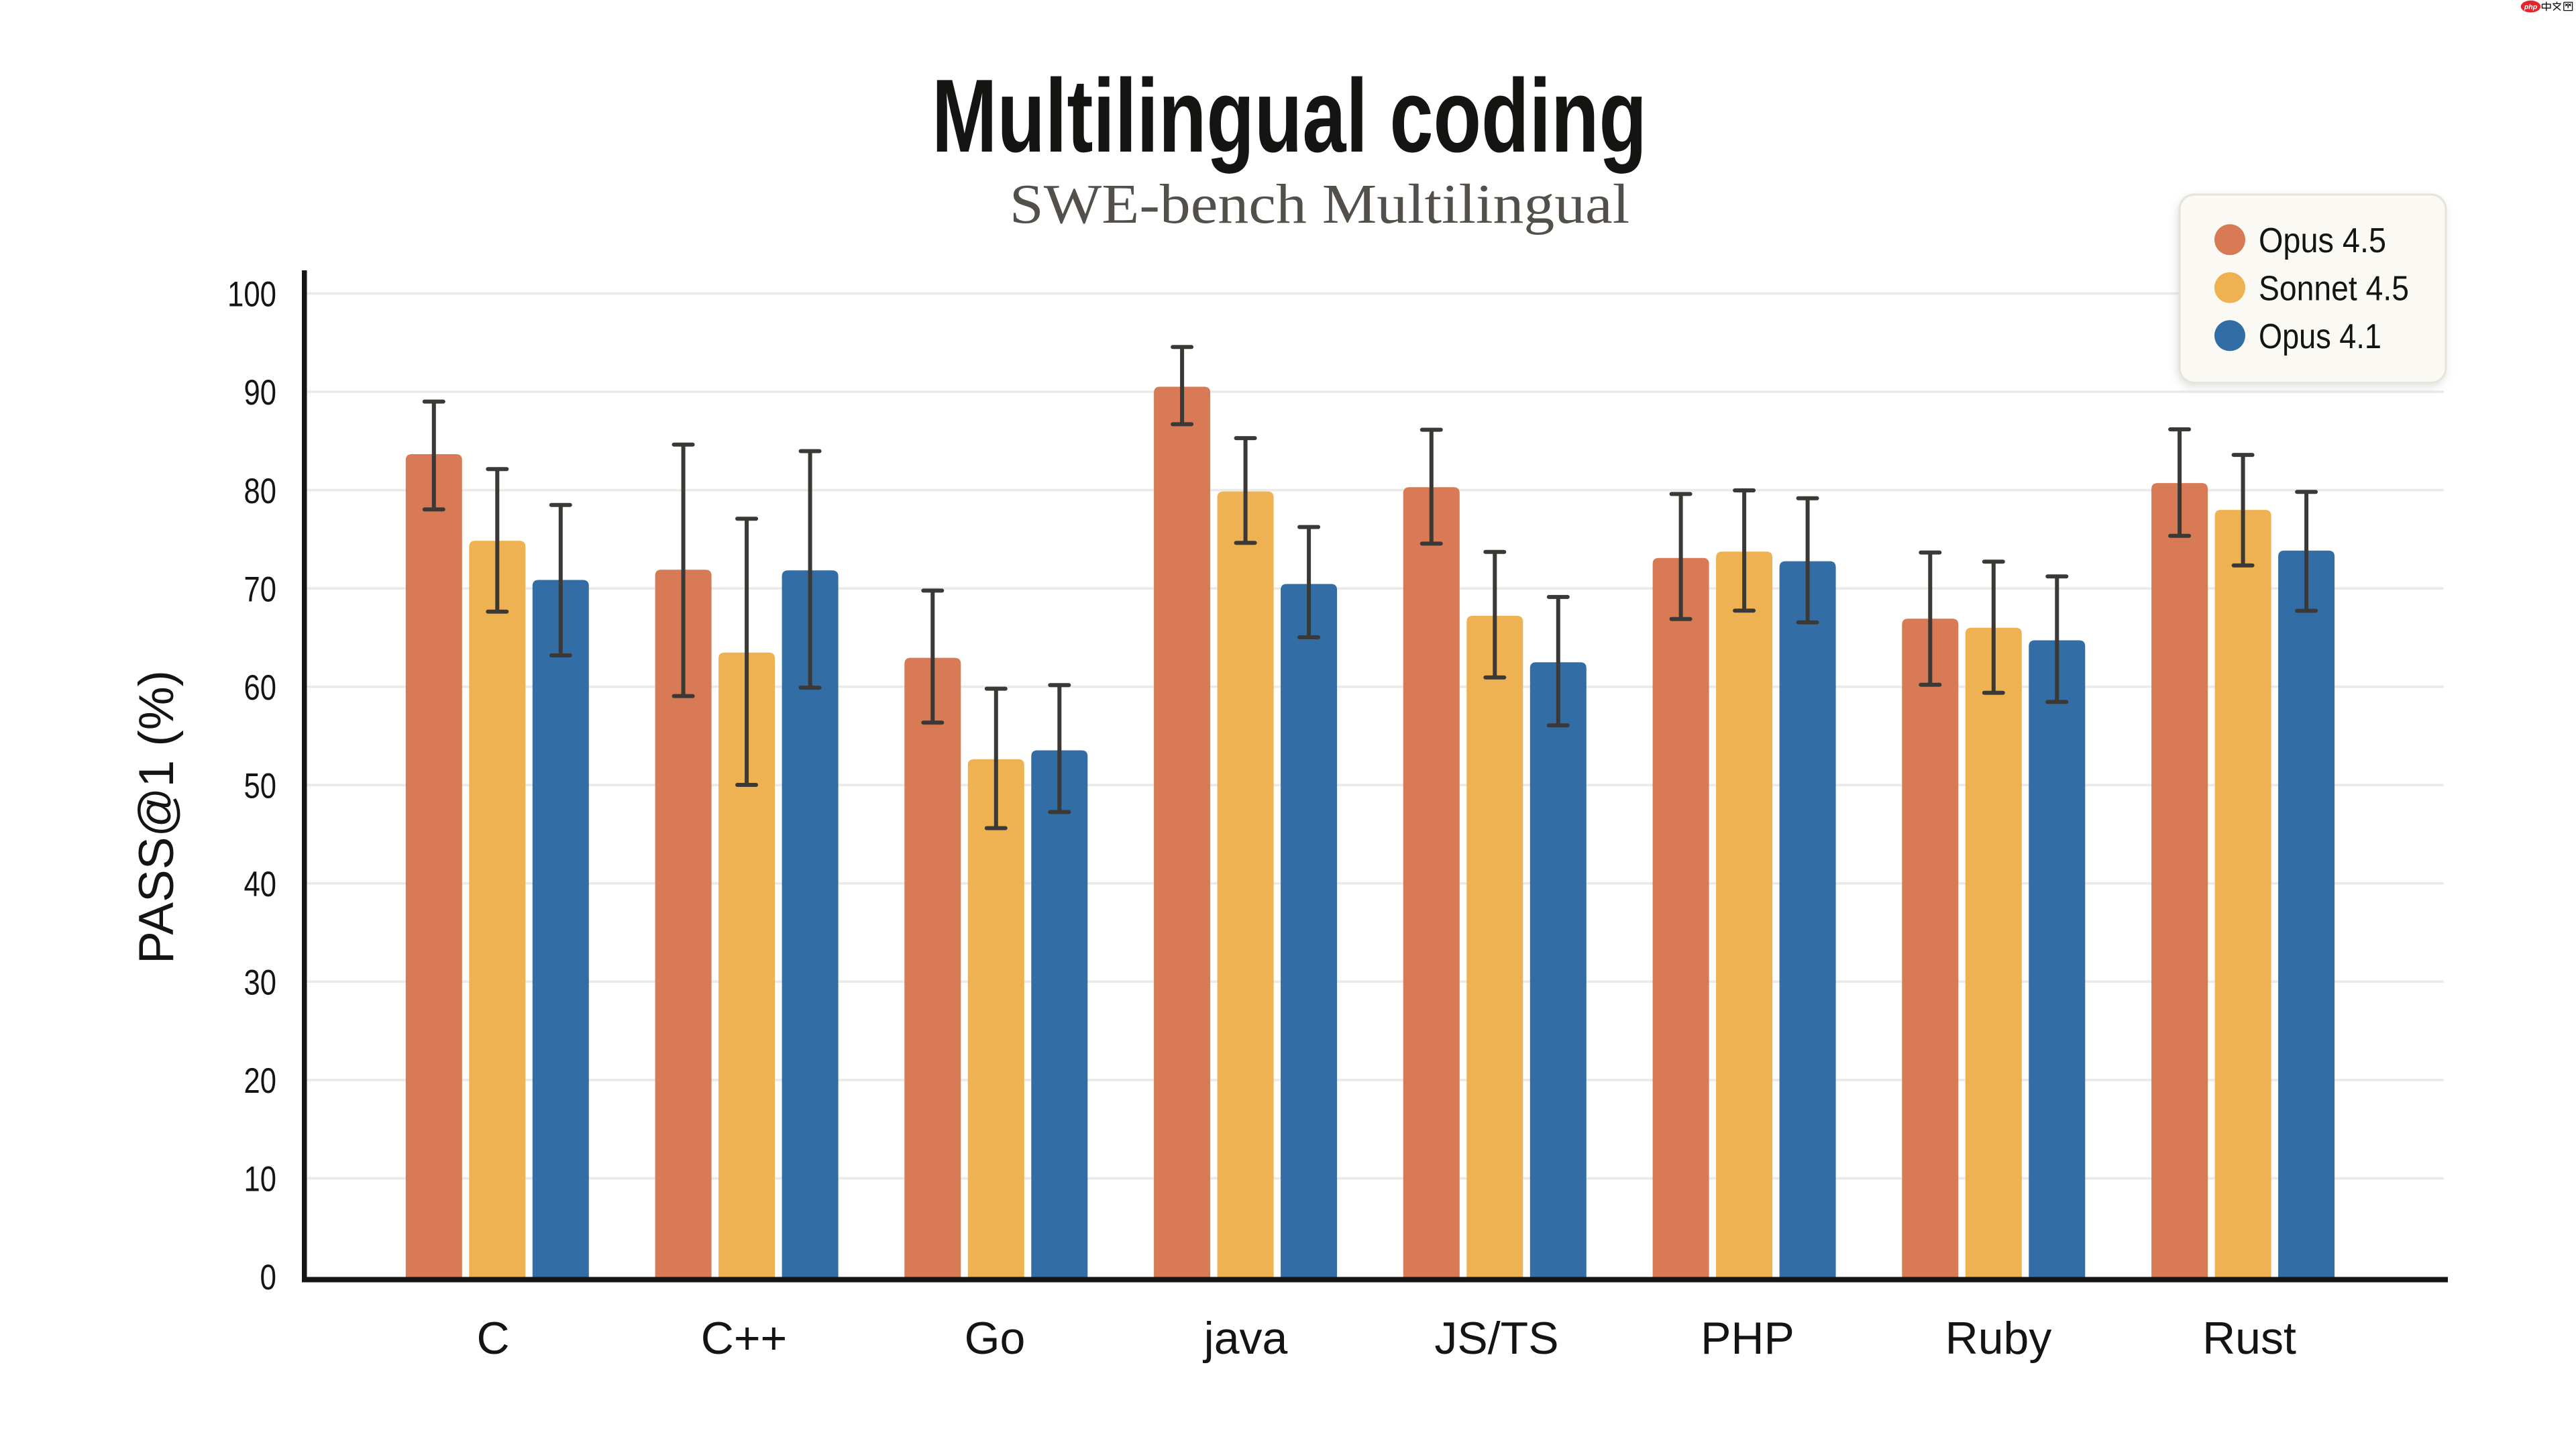 The image size is (2576, 1449). Describe the element at coordinates (1320, 204) in the screenshot. I see `svg-text: SWE-bench Multilingual` at that location.